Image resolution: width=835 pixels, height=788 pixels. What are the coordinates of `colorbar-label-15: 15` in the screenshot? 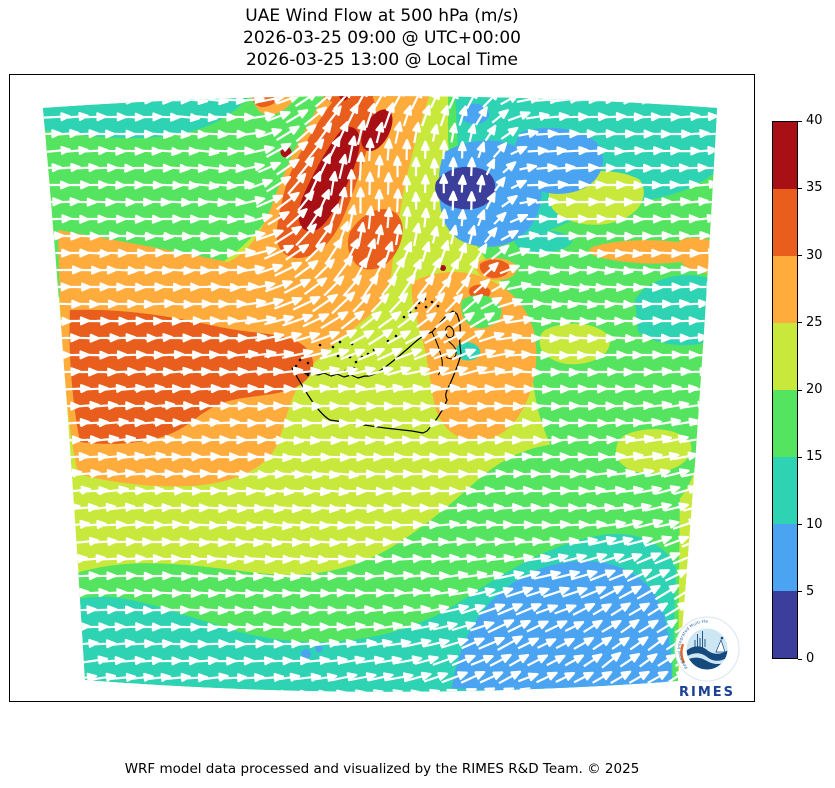 It's located at (814, 457).